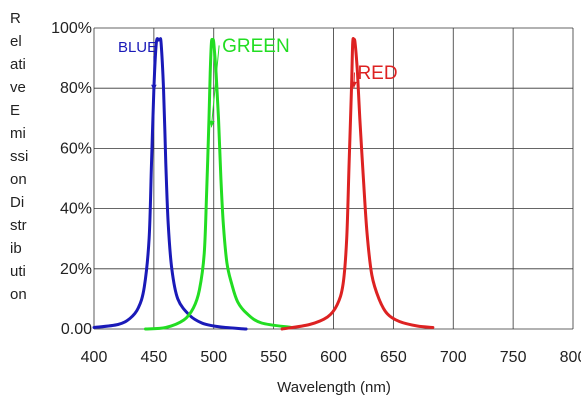 This screenshot has height=400, width=581. What do you see at coordinates (333, 357) in the screenshot?
I see `x-tick-label: 600` at bounding box center [333, 357].